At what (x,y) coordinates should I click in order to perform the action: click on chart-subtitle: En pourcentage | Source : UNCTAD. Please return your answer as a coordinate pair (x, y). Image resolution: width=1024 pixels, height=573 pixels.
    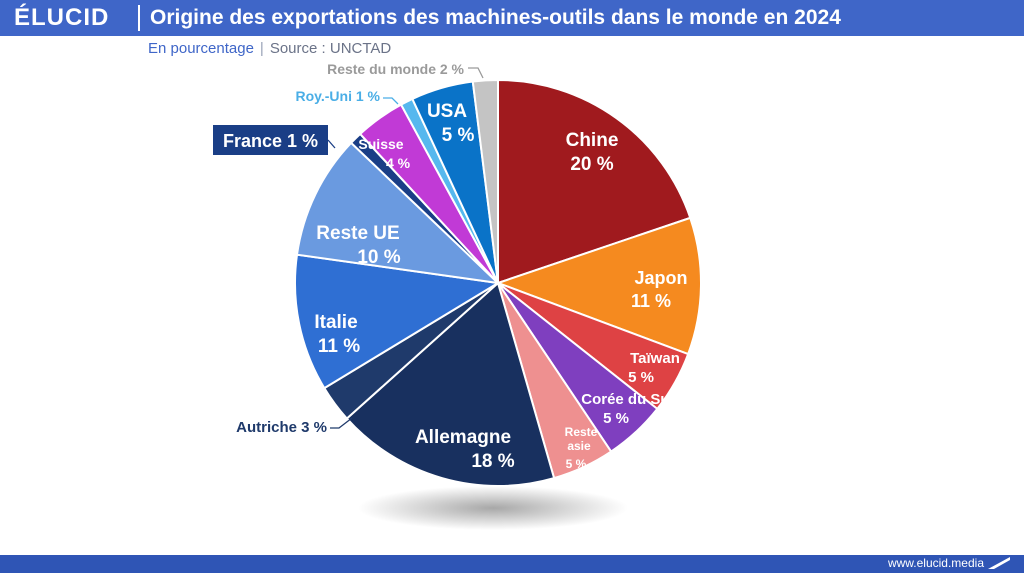
    Looking at the image, I should click on (269, 48).